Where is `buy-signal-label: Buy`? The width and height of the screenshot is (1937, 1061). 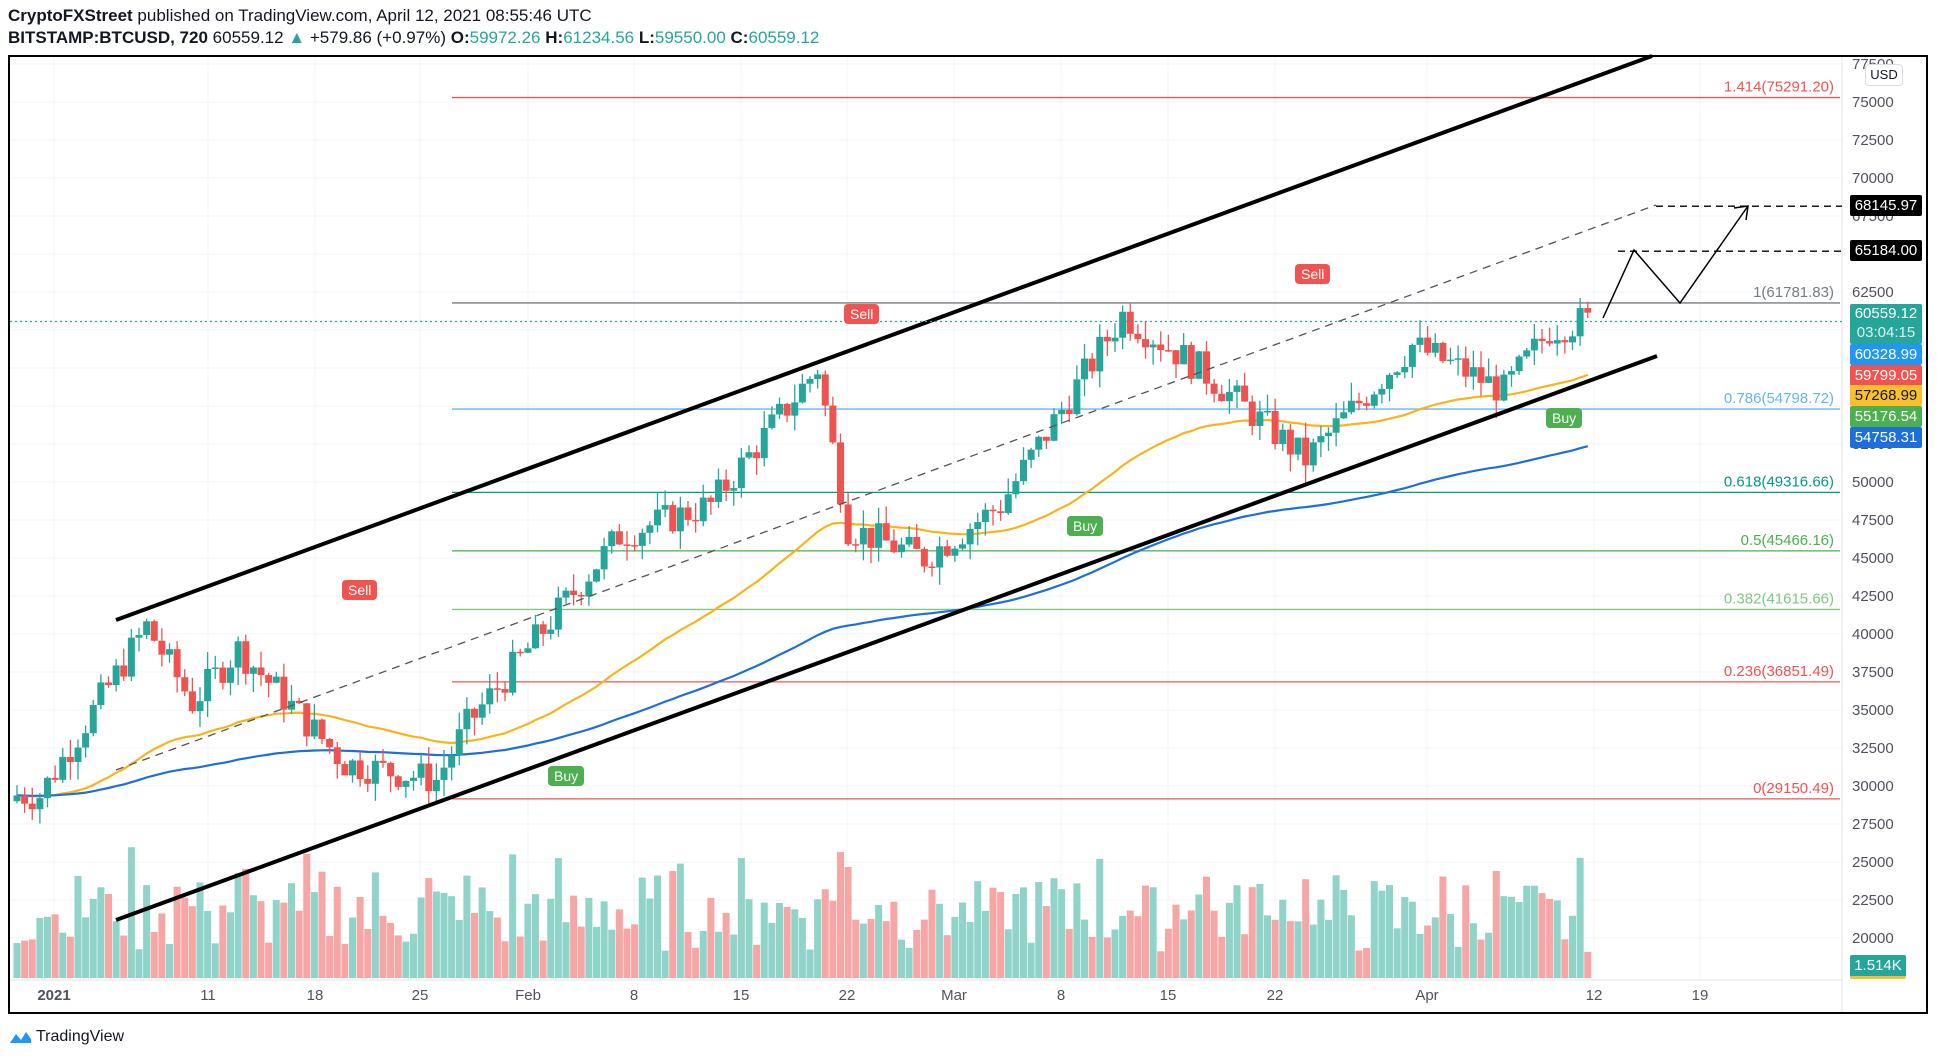
buy-signal-label: Buy is located at coordinates (566, 776).